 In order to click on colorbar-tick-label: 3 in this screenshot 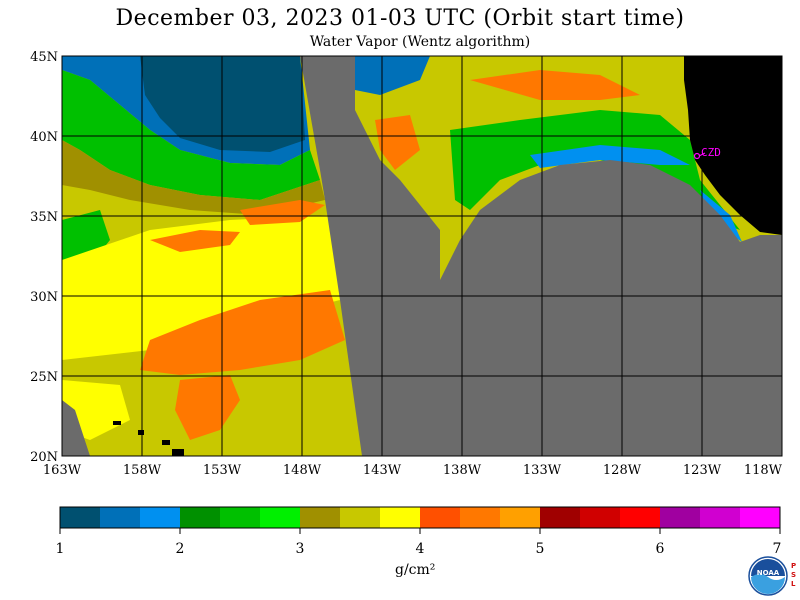, I will do `click(300, 549)`.